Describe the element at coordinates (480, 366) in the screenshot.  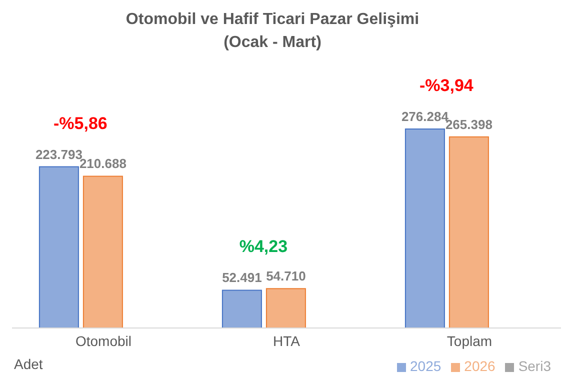
I see `legend-label: 2026` at that location.